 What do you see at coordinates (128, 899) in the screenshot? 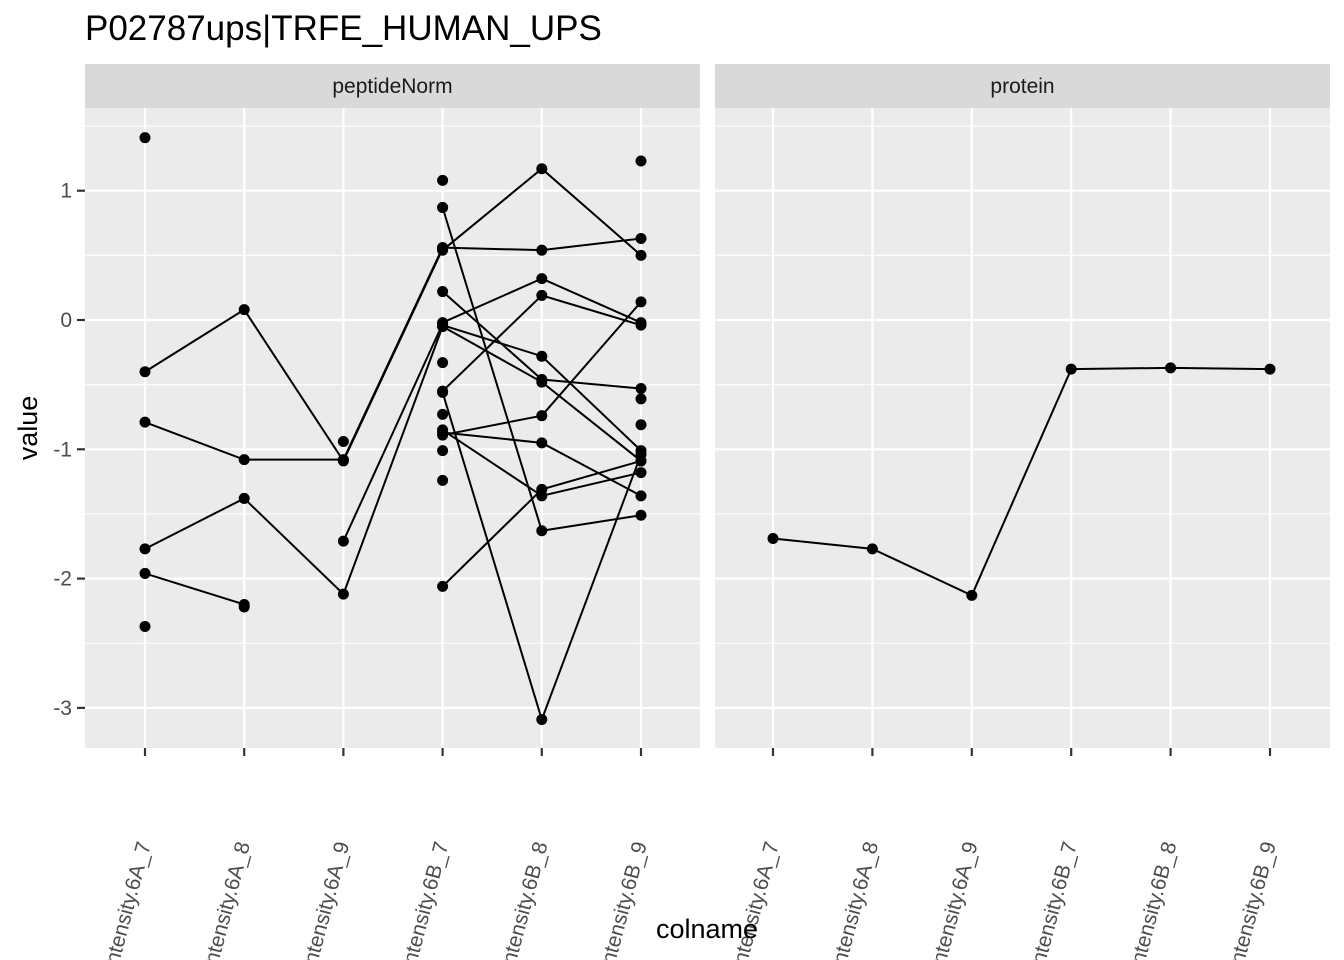
I see `x-tick-label: Intensity.6A_7` at bounding box center [128, 899].